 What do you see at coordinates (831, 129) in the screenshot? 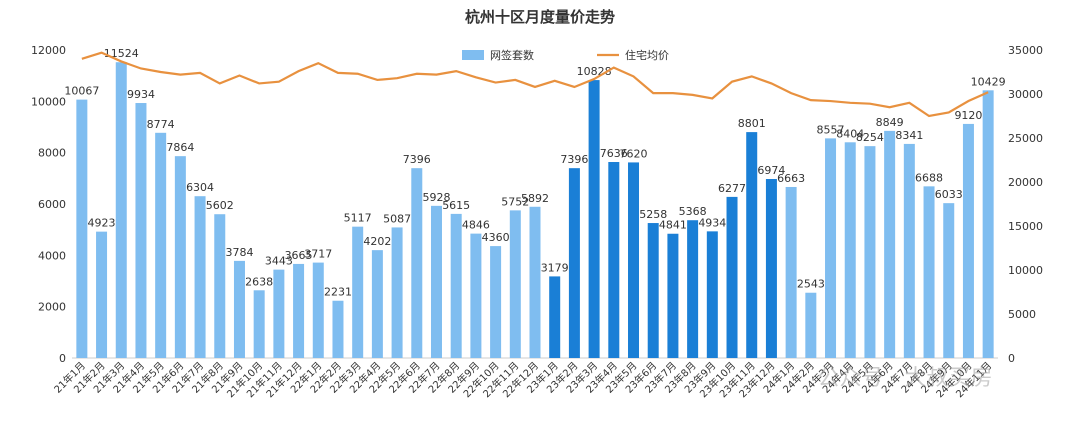
I see `data-label: 8557` at bounding box center [831, 129].